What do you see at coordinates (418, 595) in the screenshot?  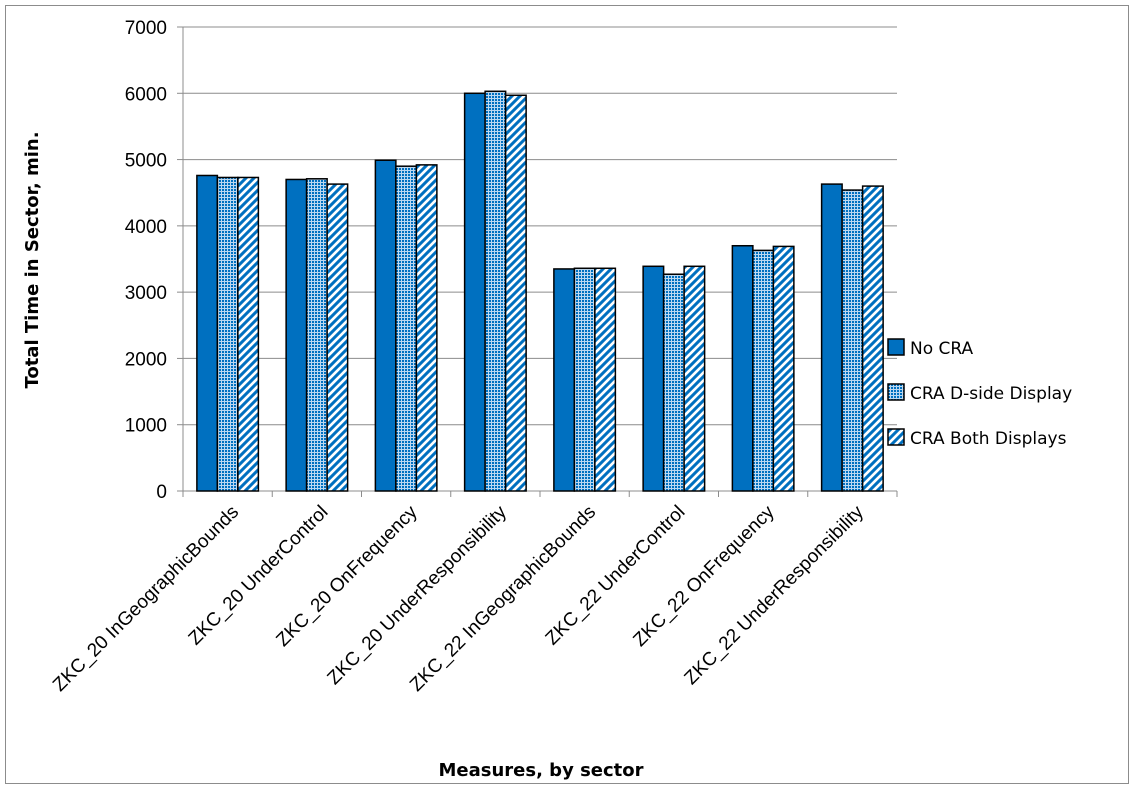 I see `x-tick-label: ZKC_20 UnderResponsibility` at bounding box center [418, 595].